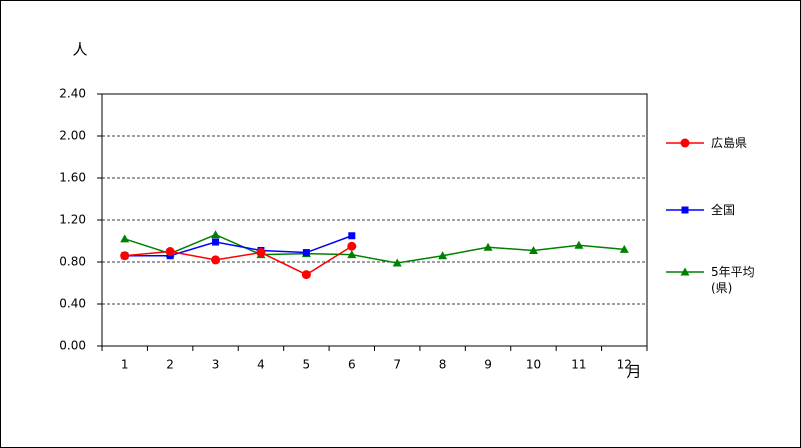 The width and height of the screenshot is (801, 448). What do you see at coordinates (488, 365) in the screenshot?
I see `x-tick-label: 9` at bounding box center [488, 365].